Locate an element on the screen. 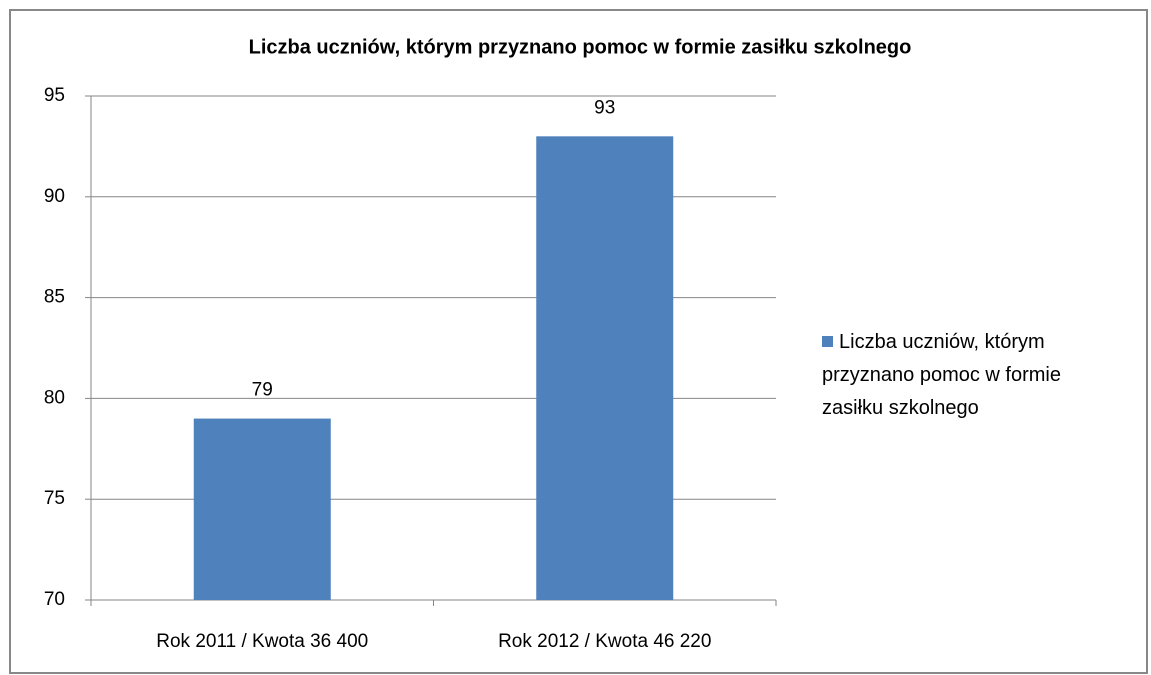 The height and width of the screenshot is (675, 1151). y-tick-label: 75 is located at coordinates (54, 498).